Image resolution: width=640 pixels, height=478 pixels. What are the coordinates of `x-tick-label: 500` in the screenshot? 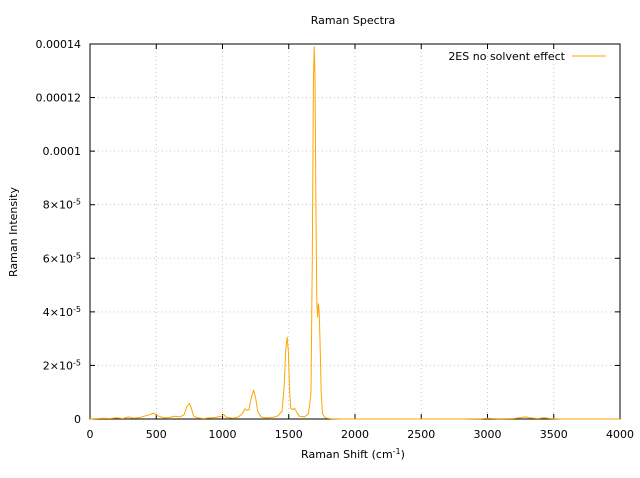 It's located at (156, 434).